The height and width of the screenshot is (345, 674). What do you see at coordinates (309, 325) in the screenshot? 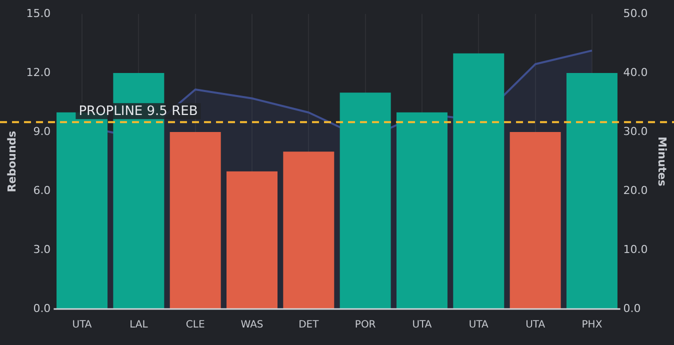
I see `x-tick-label: DET` at bounding box center [309, 325].